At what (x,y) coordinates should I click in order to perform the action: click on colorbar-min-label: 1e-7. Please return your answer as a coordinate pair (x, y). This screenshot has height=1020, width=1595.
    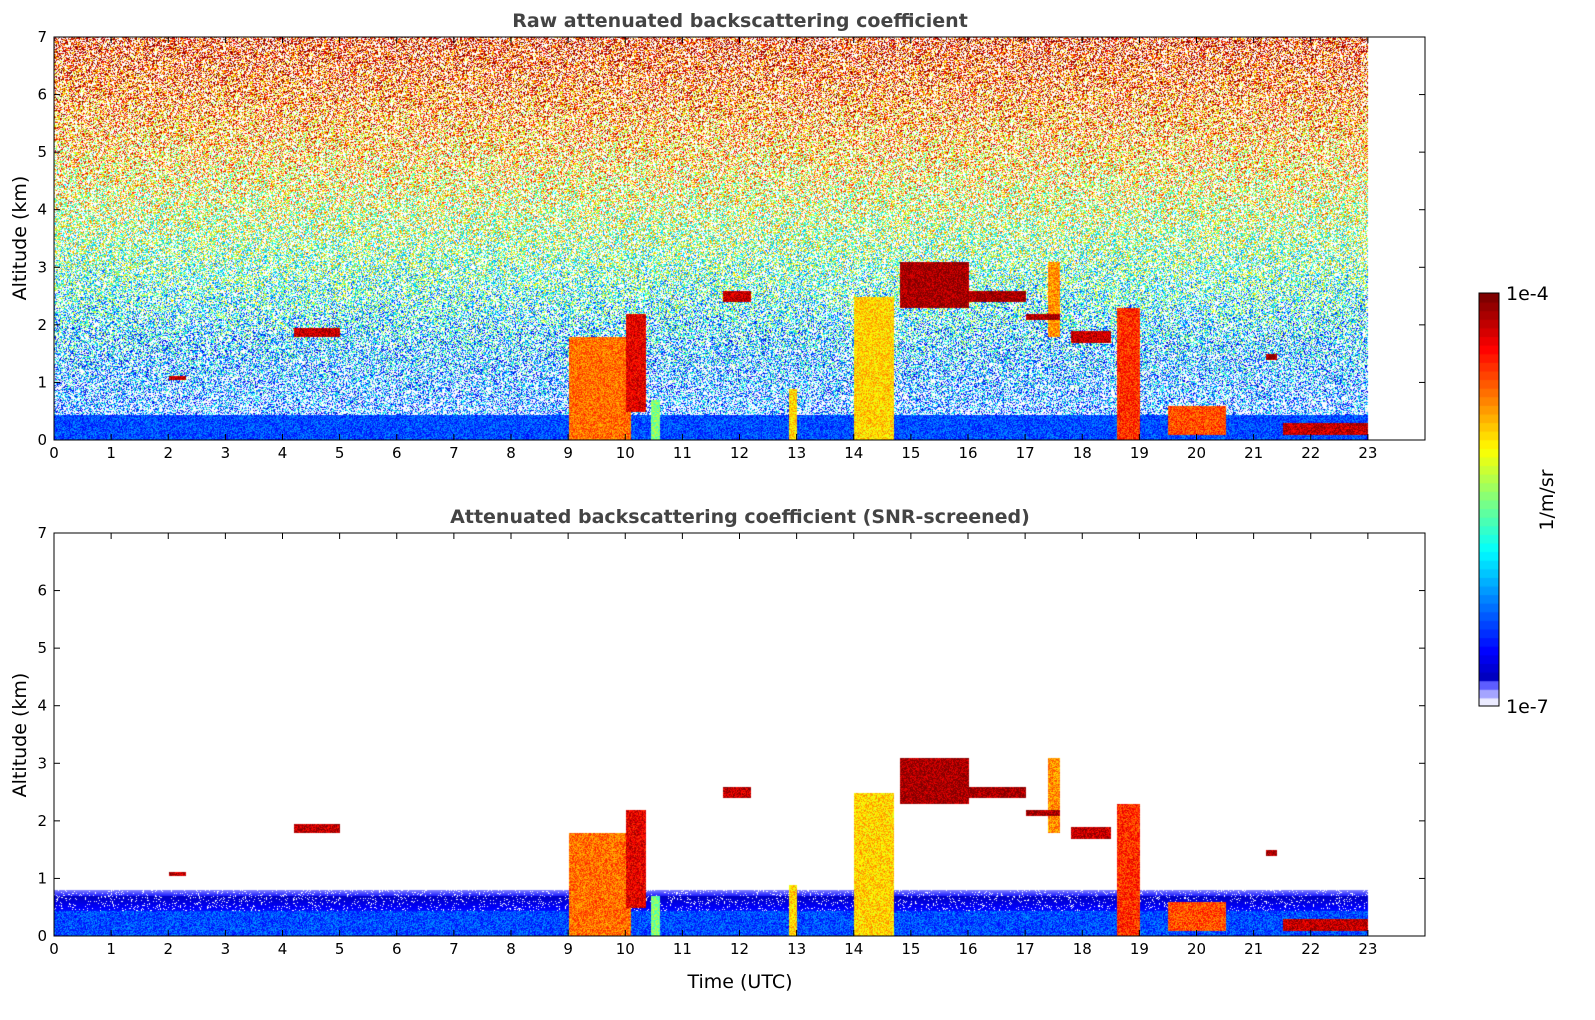
    Looking at the image, I should click on (1527, 707).